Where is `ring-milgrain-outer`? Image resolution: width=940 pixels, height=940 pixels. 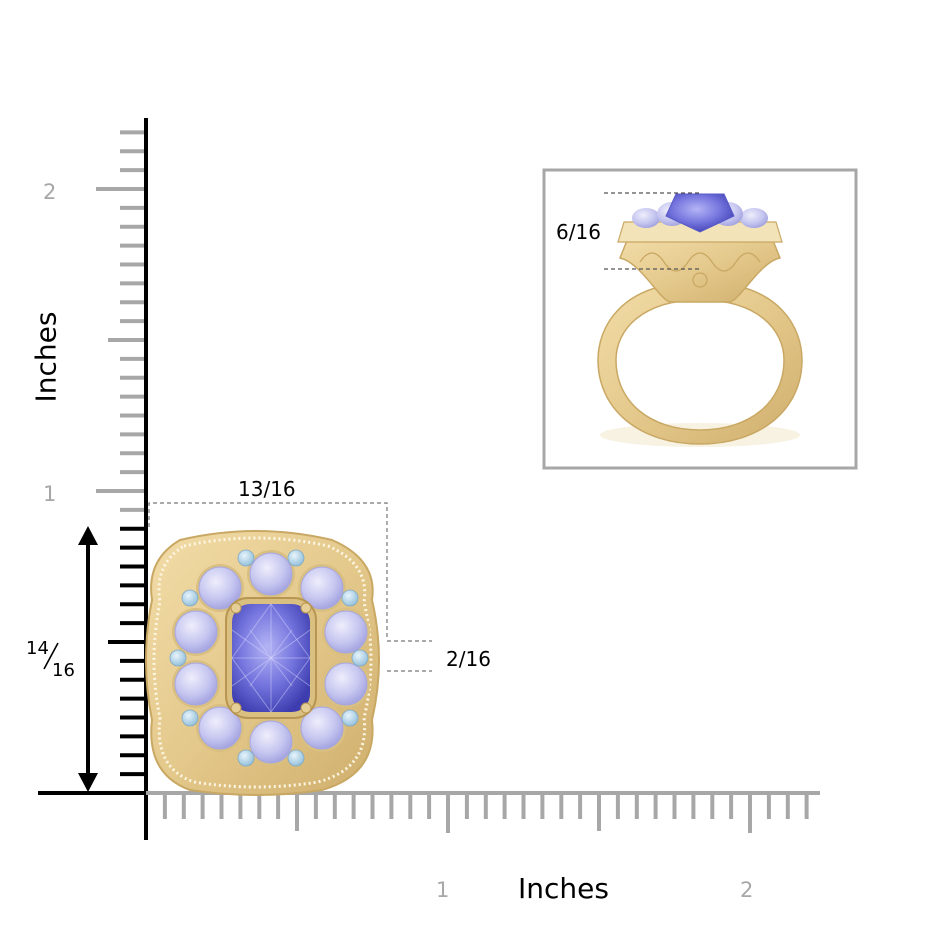
ring-milgrain-outer is located at coordinates (262, 662).